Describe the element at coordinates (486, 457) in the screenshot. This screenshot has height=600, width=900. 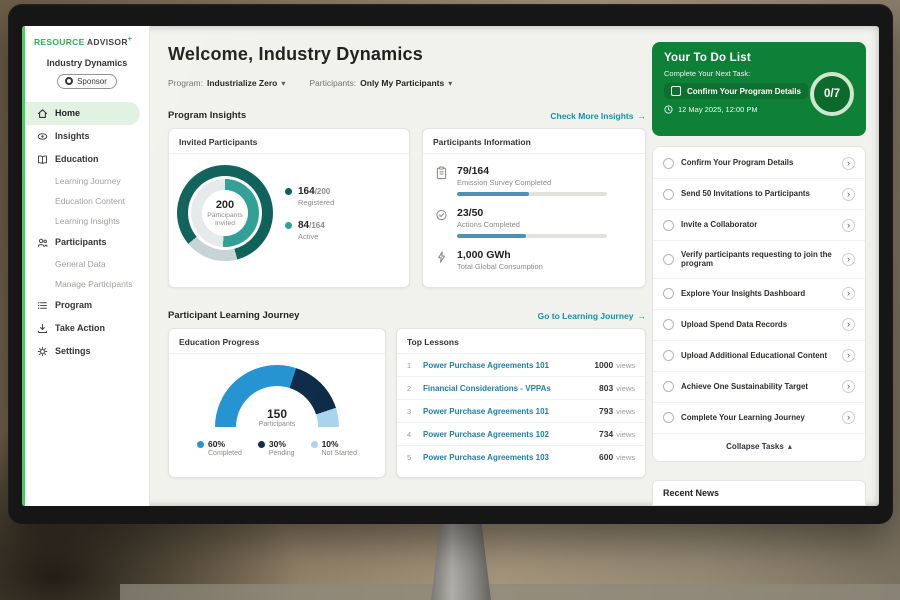
I see `lesson-link: Power Purchase Agreements 103` at that location.